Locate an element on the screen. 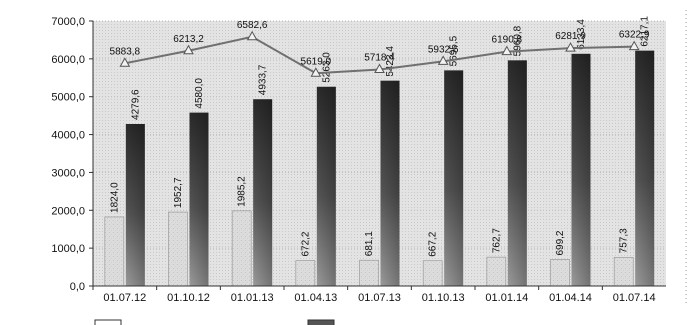 This screenshot has width=697, height=325. line-label: 6281,9 is located at coordinates (570, 36).